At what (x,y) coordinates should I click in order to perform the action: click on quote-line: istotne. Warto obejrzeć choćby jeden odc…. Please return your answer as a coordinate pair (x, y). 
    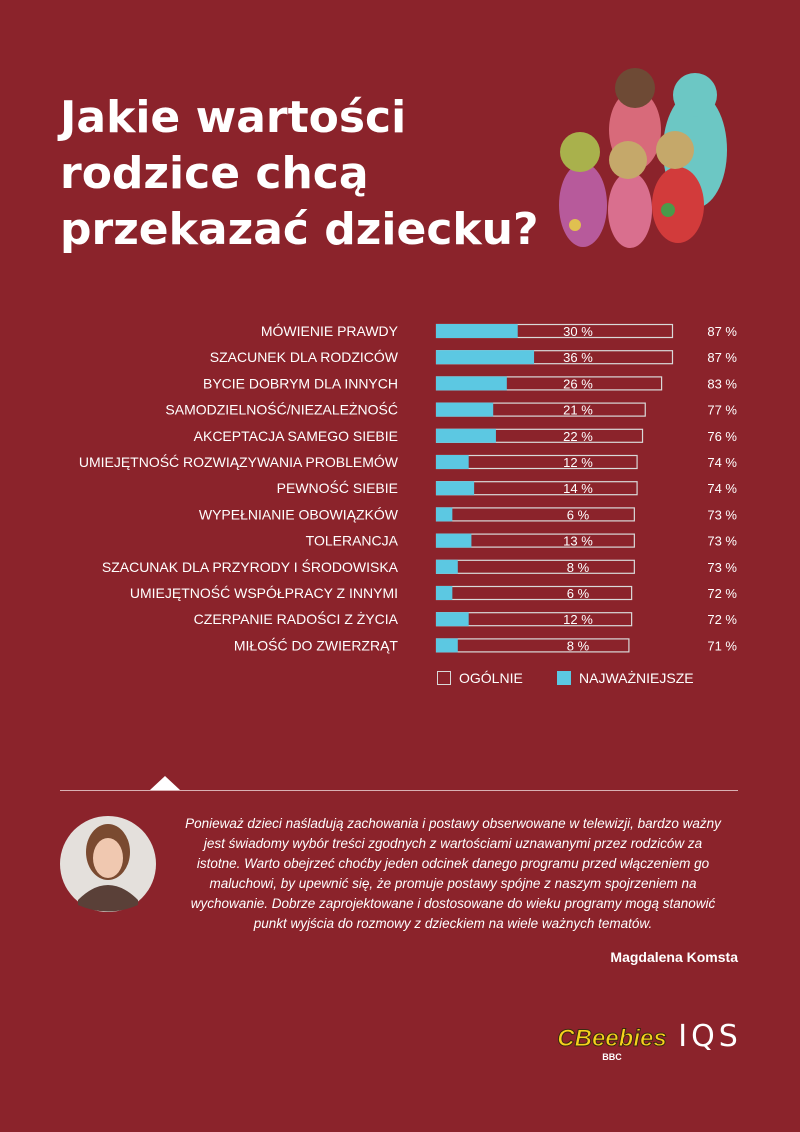
    Looking at the image, I should click on (453, 863).